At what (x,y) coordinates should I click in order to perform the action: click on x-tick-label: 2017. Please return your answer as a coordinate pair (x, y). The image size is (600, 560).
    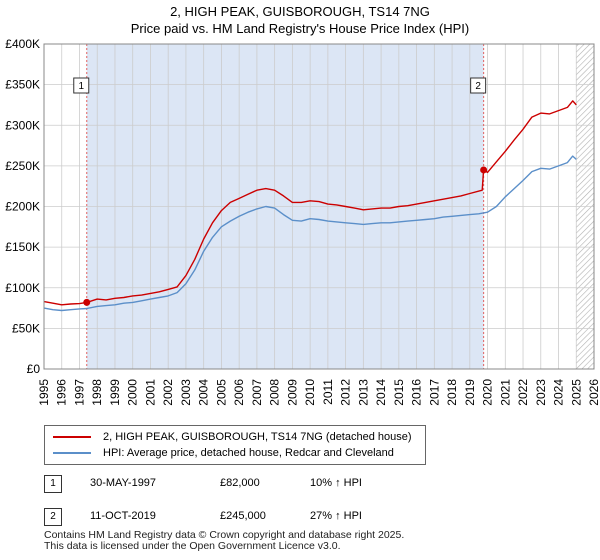
    Looking at the image, I should click on (434, 392).